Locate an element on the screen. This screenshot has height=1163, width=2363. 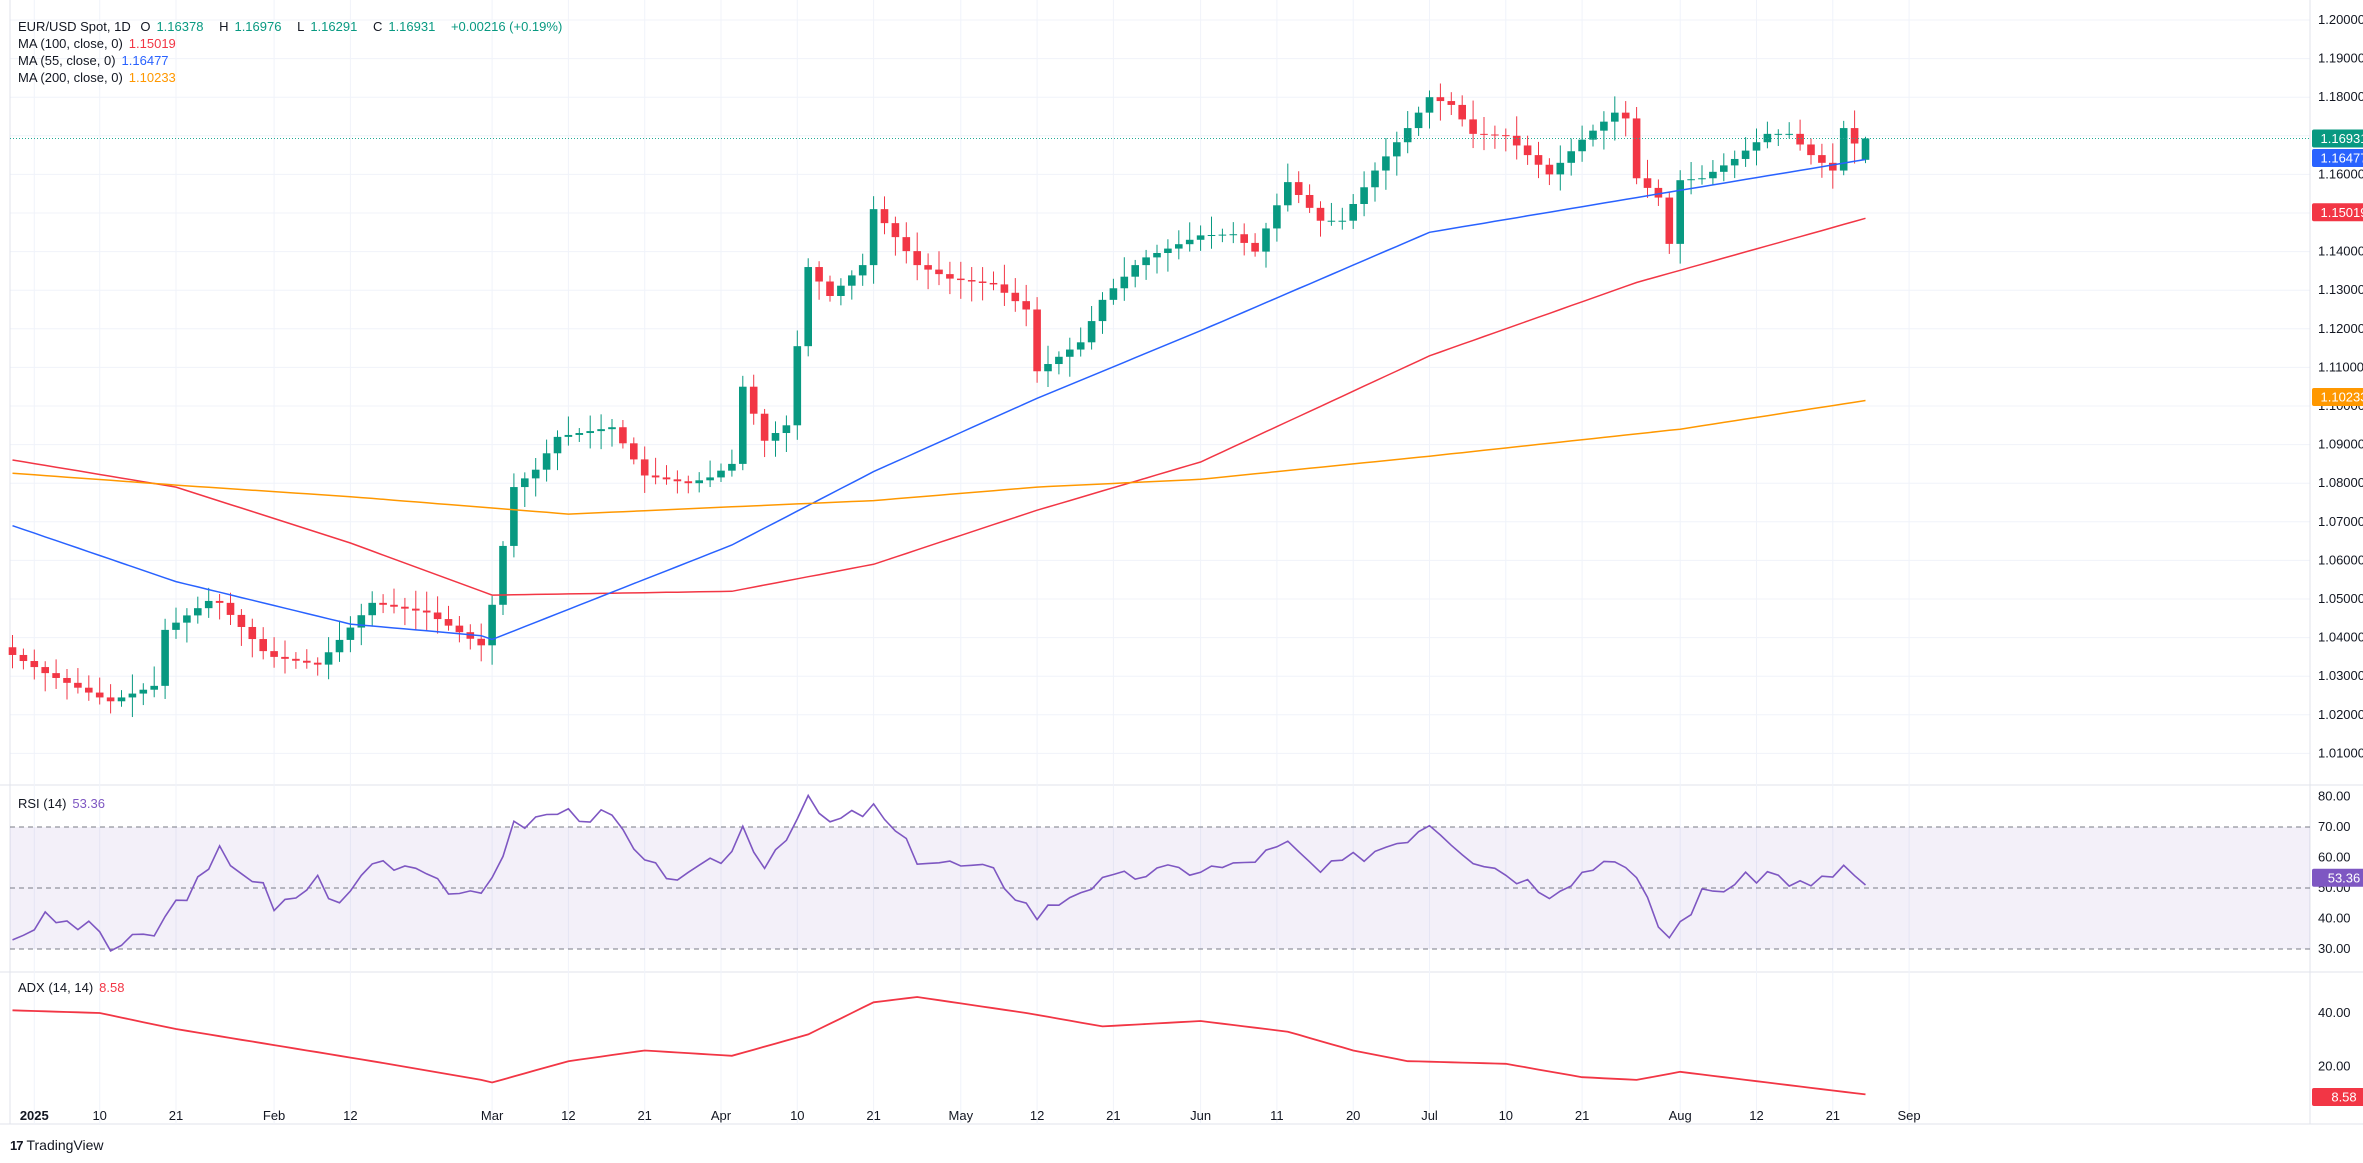
ma100-legend: MA (100, close, 0) 1.15019 is located at coordinates (97, 43).